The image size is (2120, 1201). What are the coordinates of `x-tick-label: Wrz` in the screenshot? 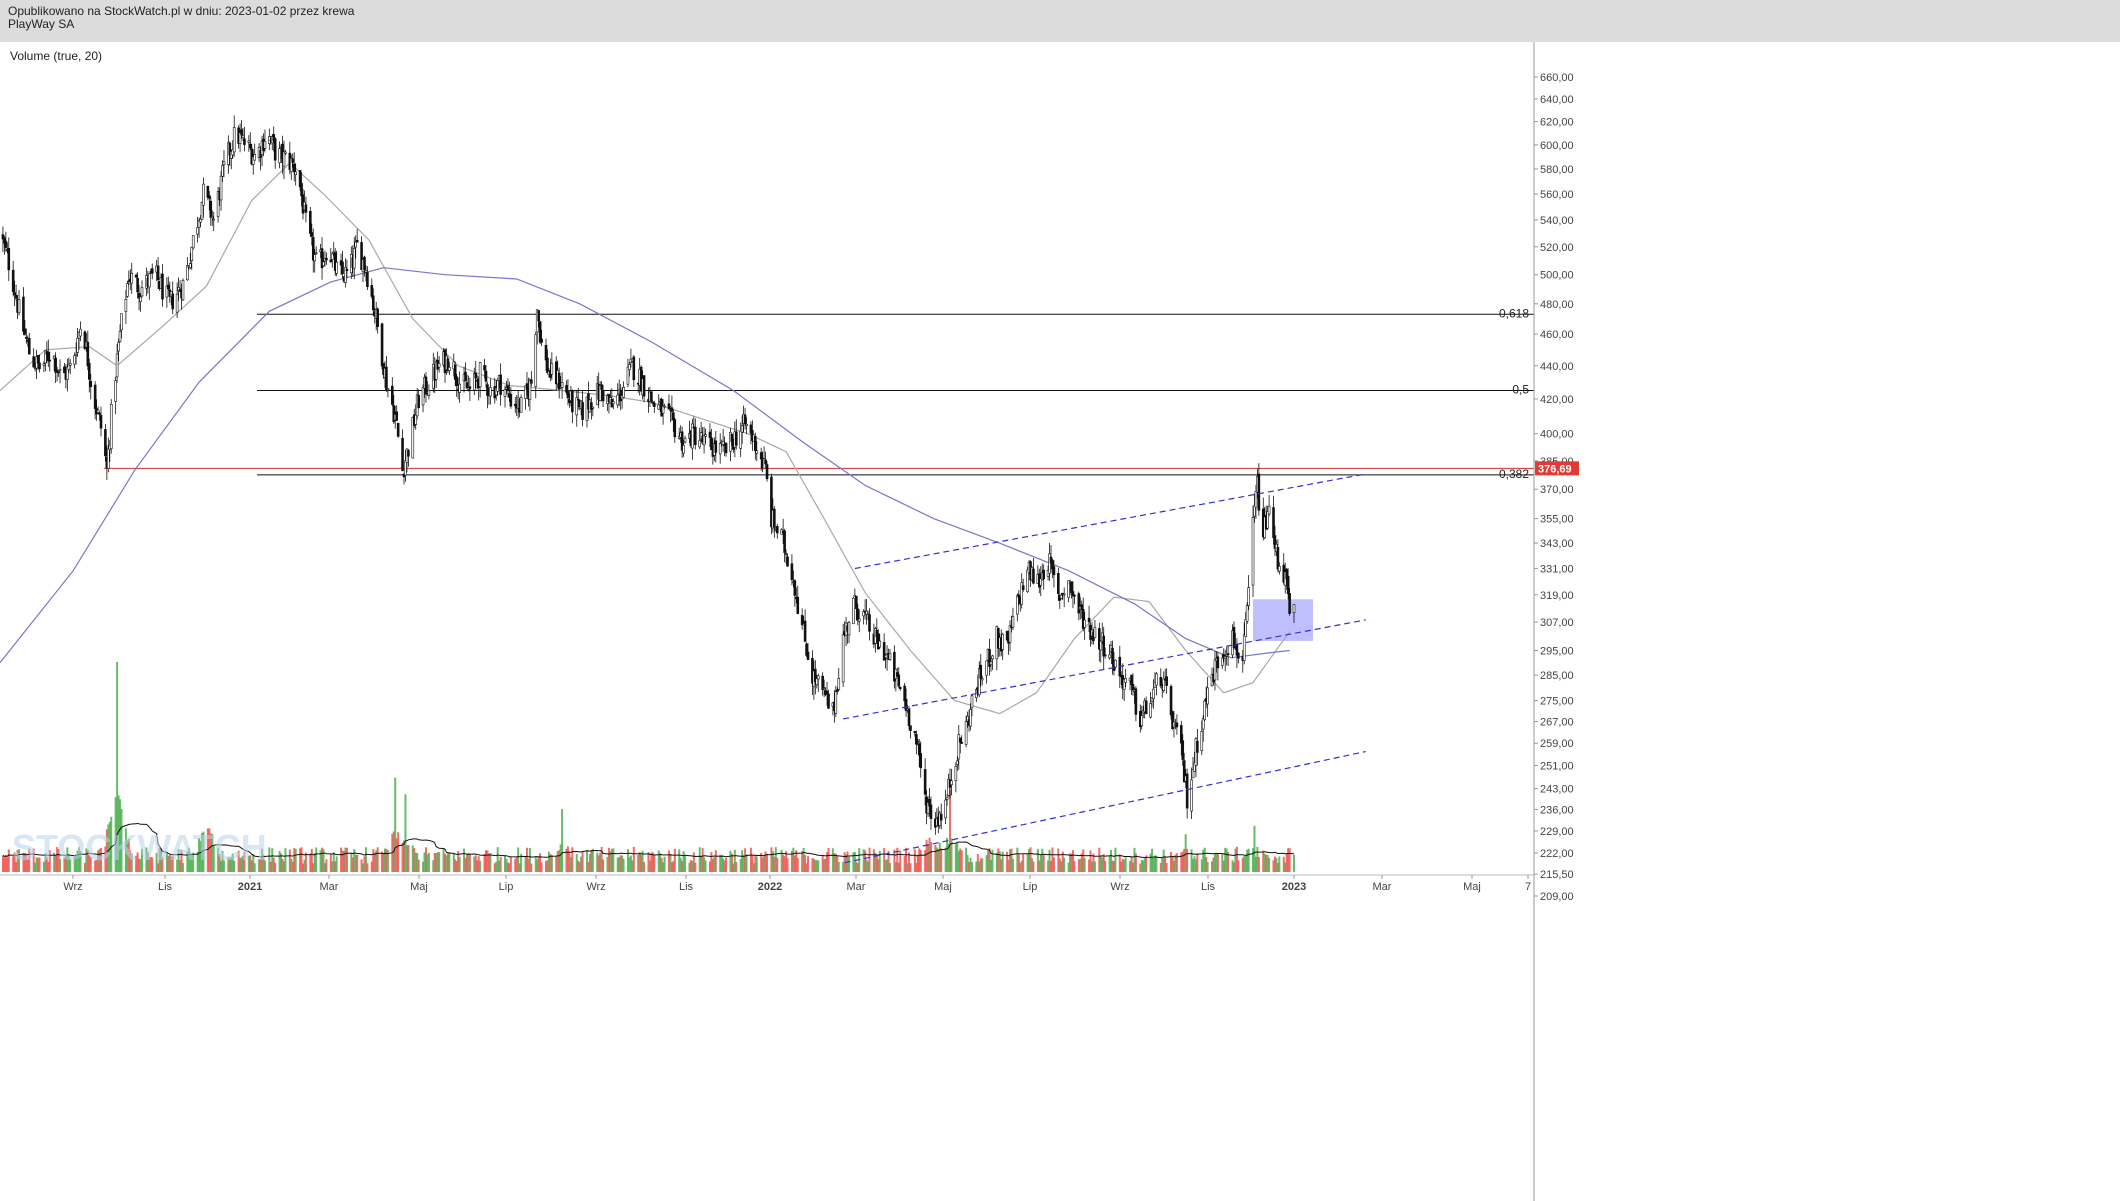 It's located at (72, 887).